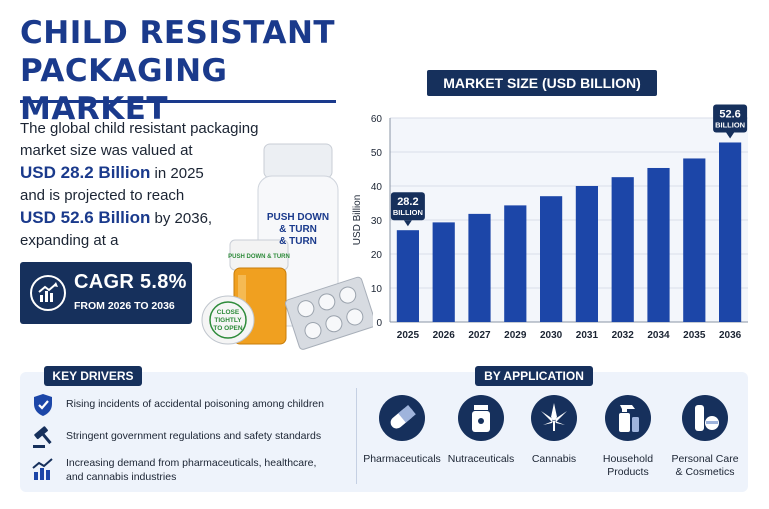 This screenshot has height=509, width=769. What do you see at coordinates (542, 83) in the screenshot?
I see `chart-title: MARKET SIZE (USD BILLION)` at bounding box center [542, 83].